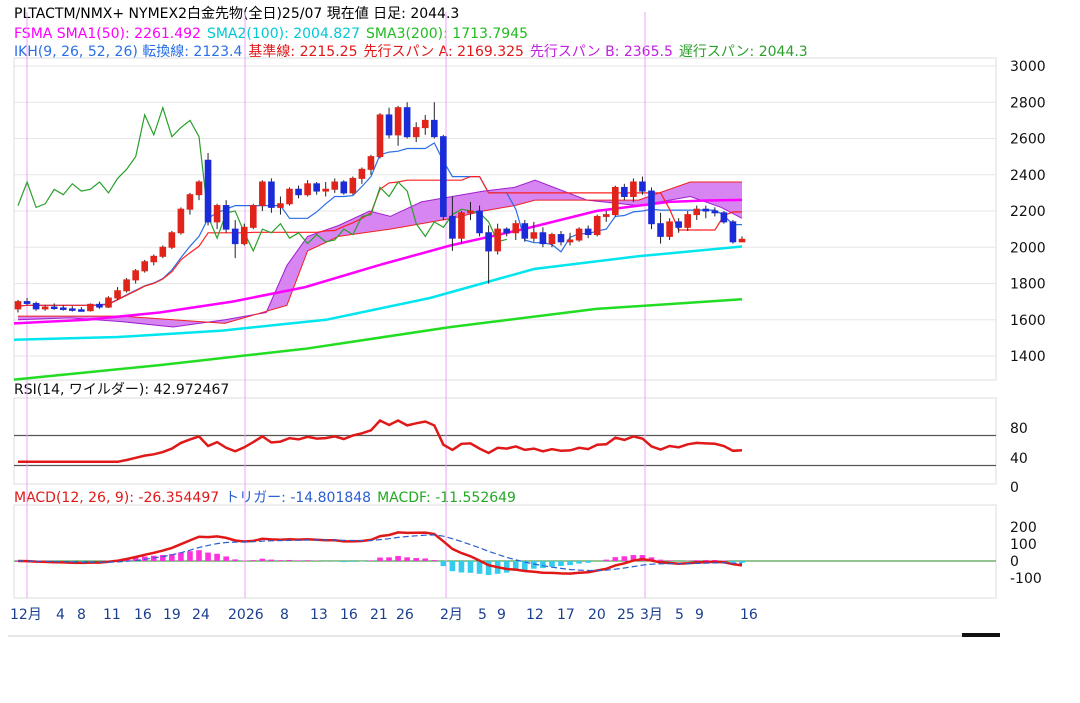 The height and width of the screenshot is (703, 1080). Describe the element at coordinates (1028, 140) in the screenshot. I see `price-tick-label: 2600` at that location.